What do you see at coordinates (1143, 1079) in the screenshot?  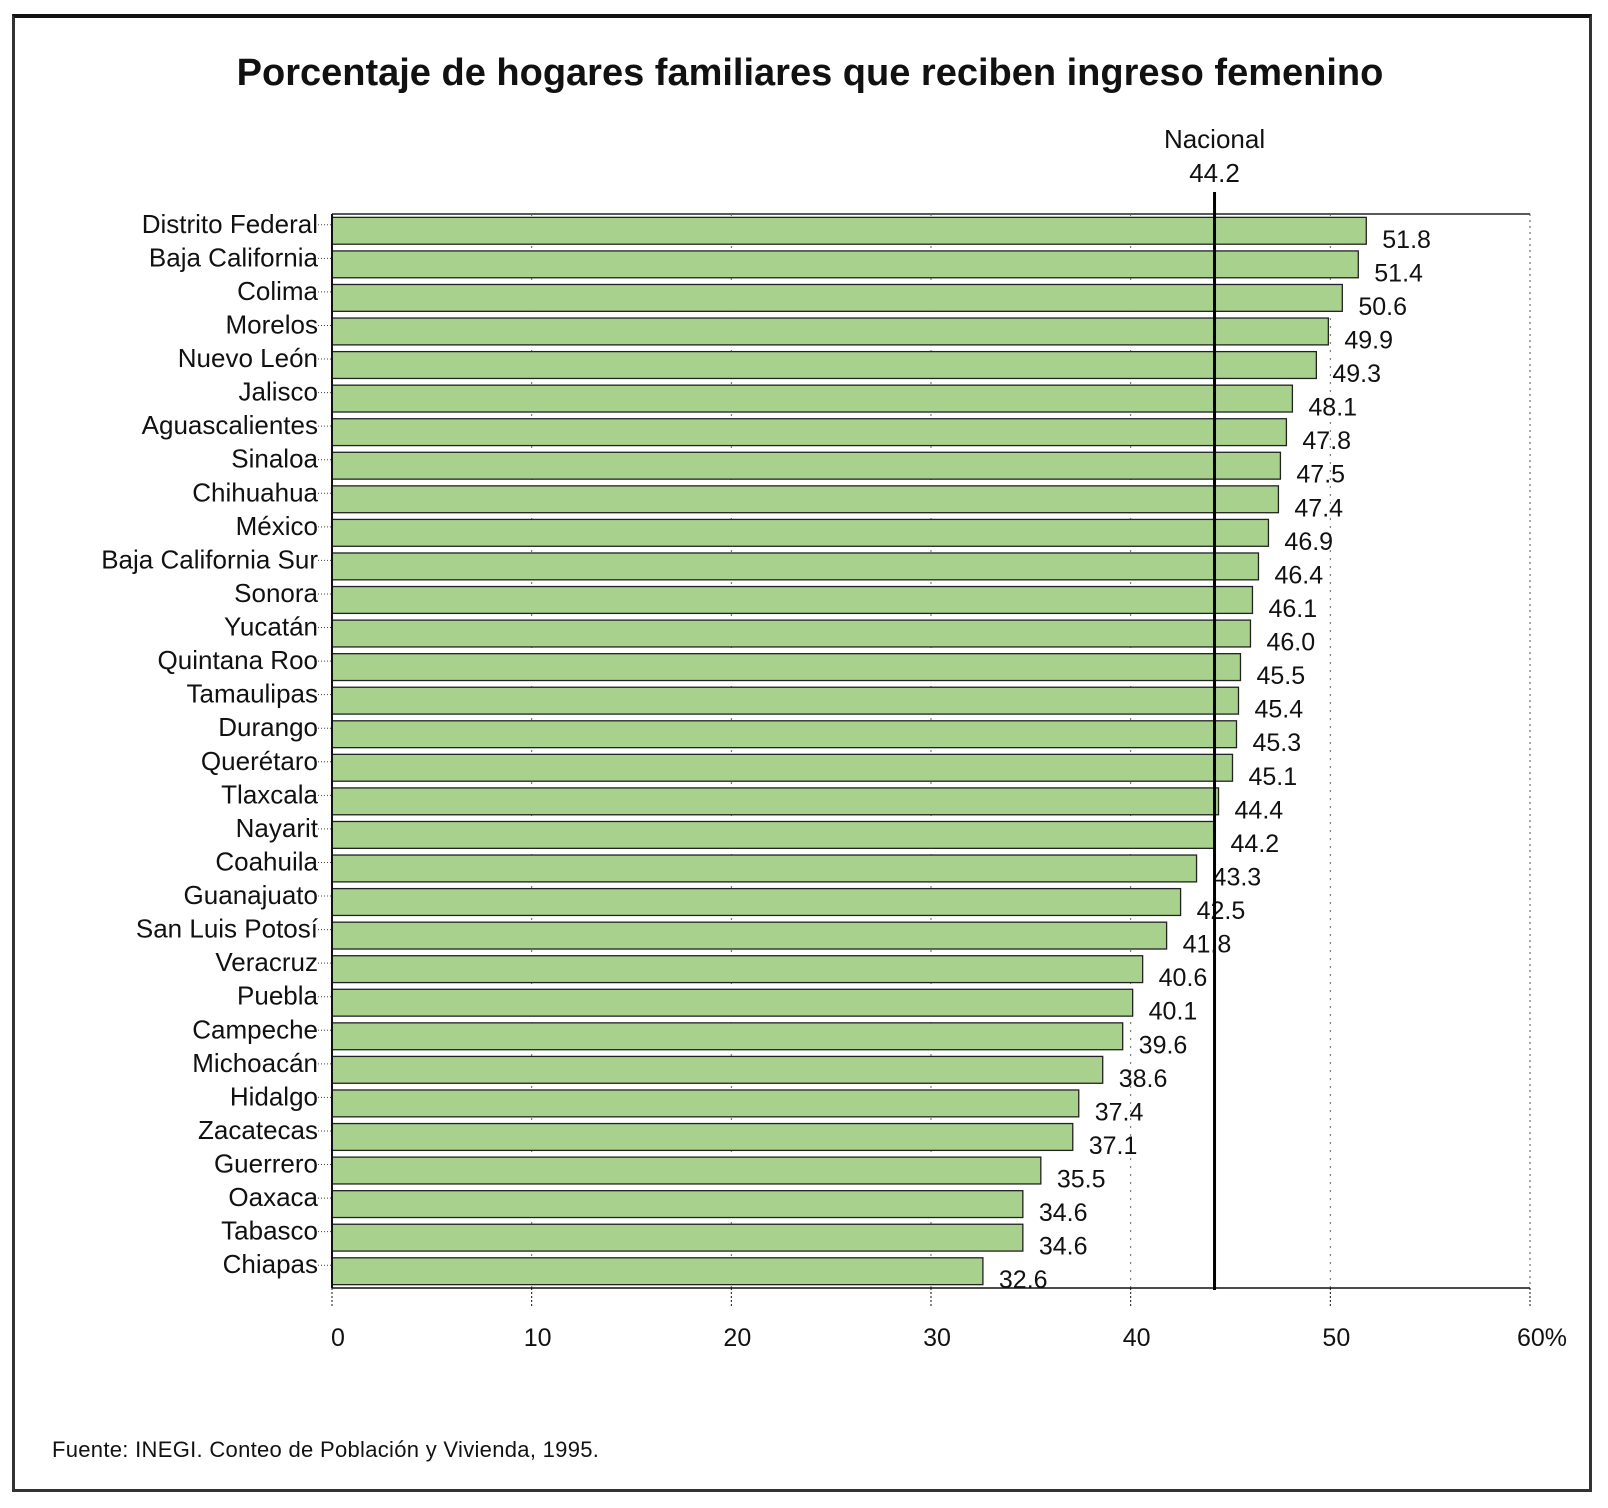 I see `value-label: 38.6` at bounding box center [1143, 1079].